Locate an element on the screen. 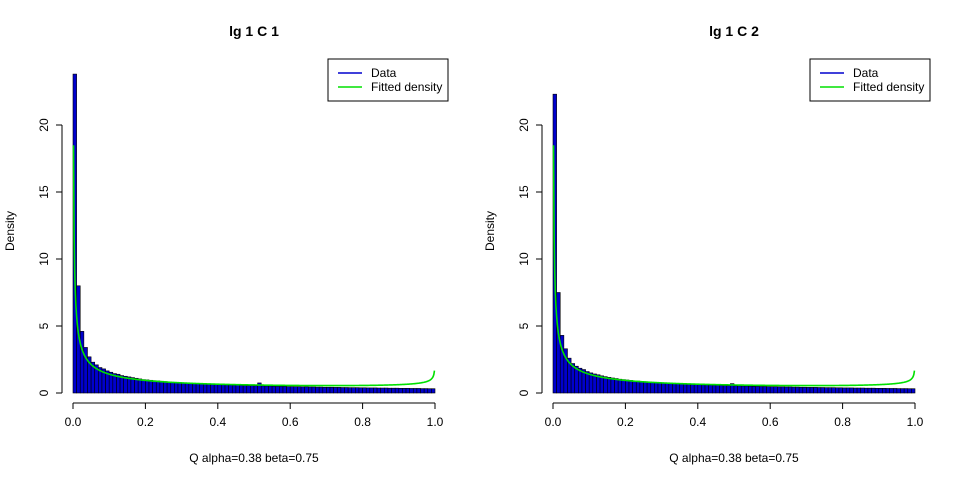 This screenshot has height=485, width=960. x-tick-label: 0.2 is located at coordinates (145, 422).